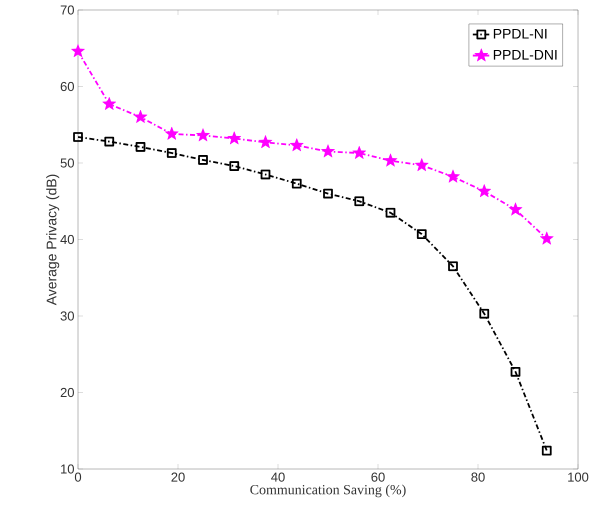  What do you see at coordinates (520, 33) in the screenshot?
I see `legend-label: PPDL-NI` at bounding box center [520, 33].